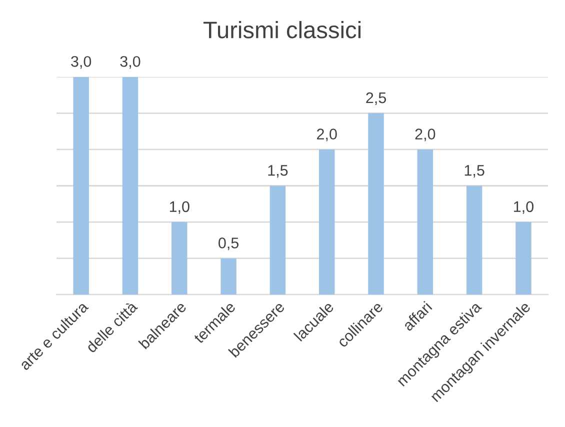 The width and height of the screenshot is (565, 427). I want to click on data-label: 2,5, so click(376, 98).